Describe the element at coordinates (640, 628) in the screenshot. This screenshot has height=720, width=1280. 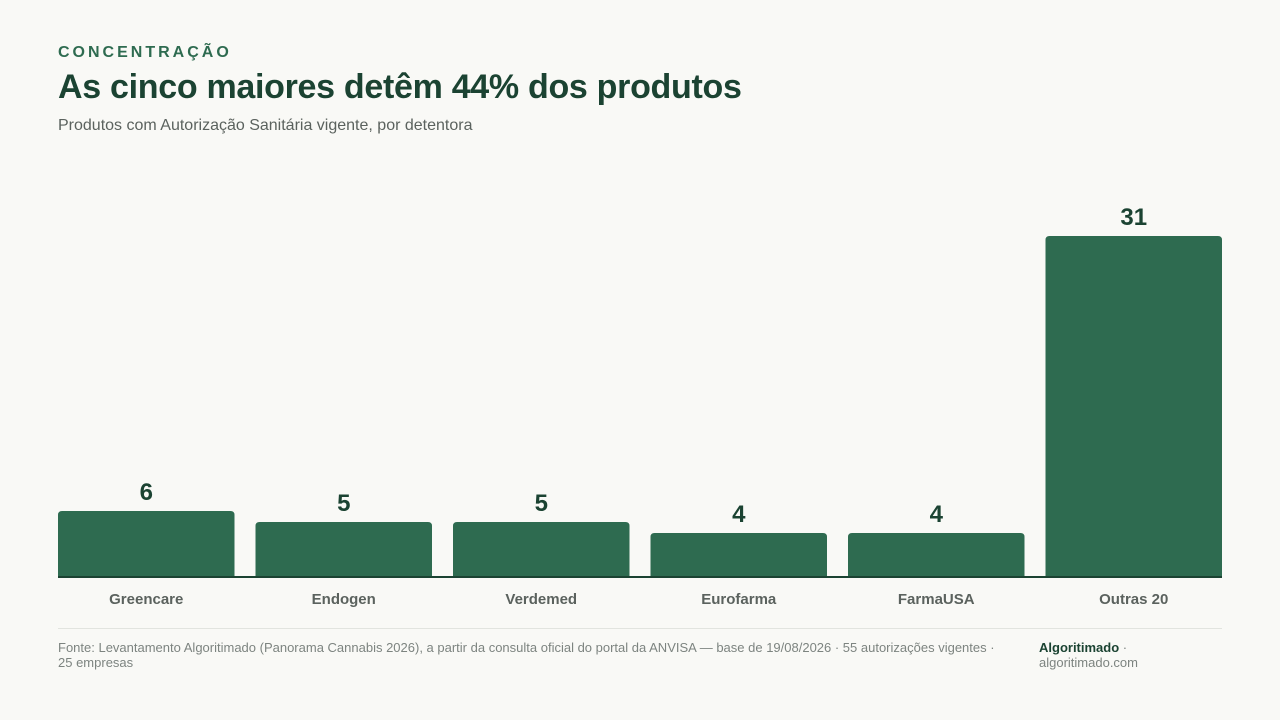
I see `footer-divider` at that location.